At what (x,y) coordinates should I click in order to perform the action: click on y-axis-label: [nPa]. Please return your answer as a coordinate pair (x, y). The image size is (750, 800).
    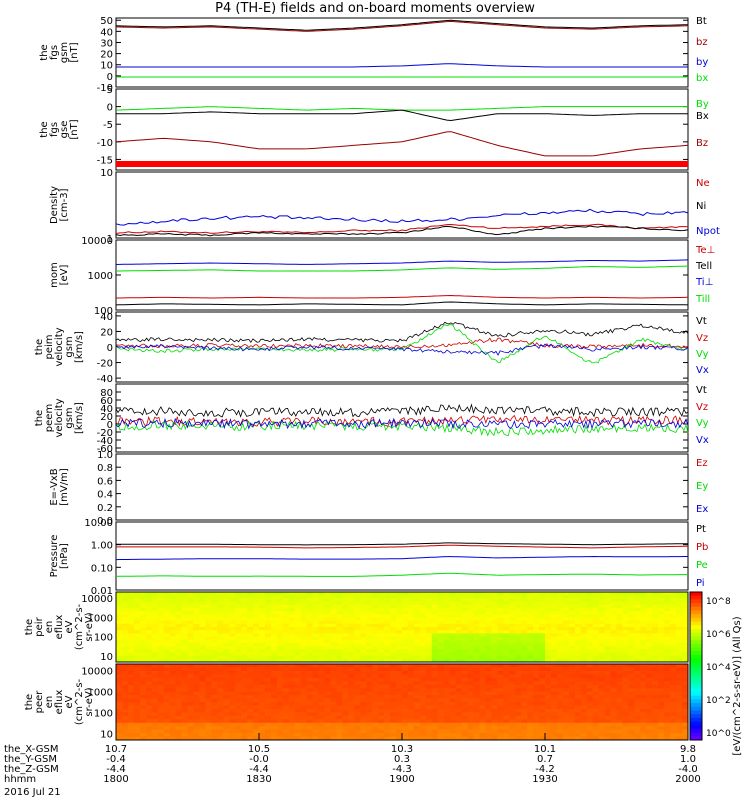
    Looking at the image, I should click on (64, 556).